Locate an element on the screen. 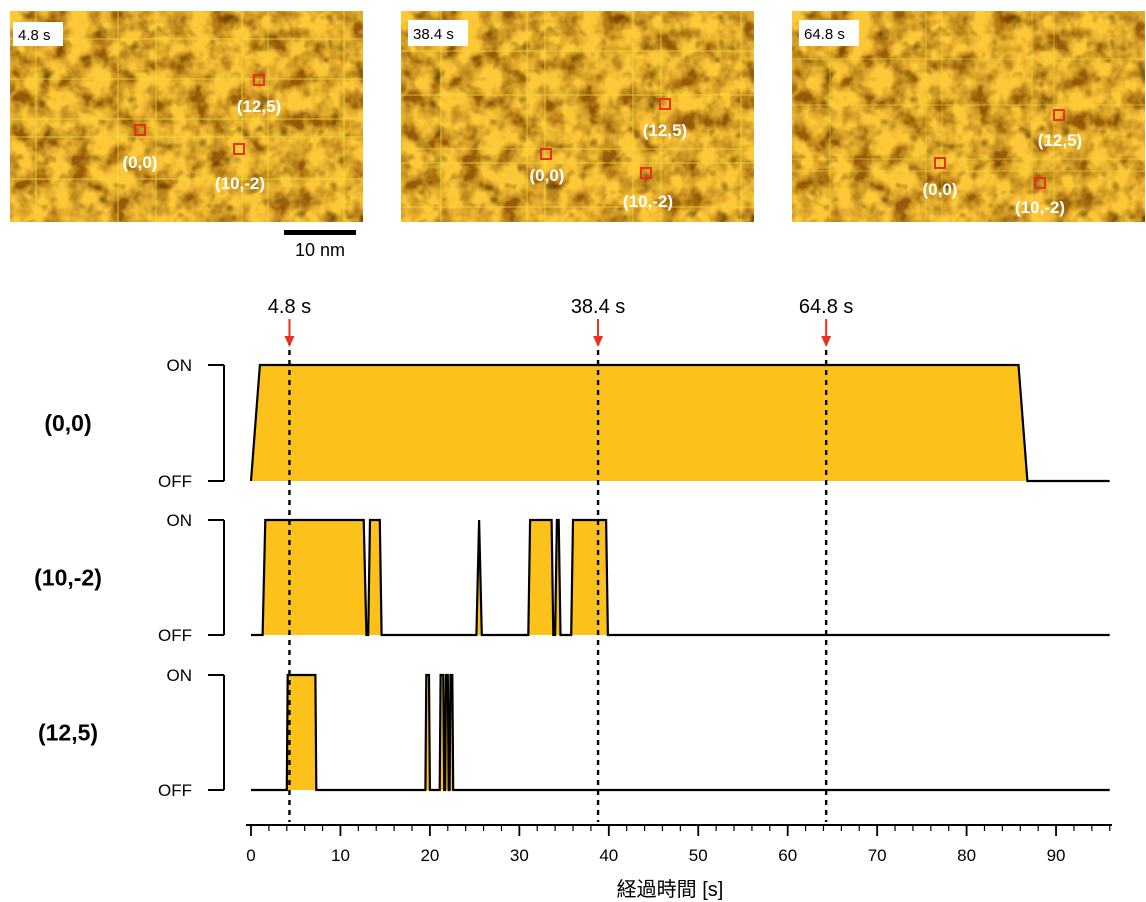 The width and height of the screenshot is (1146, 902). time-marker-label-38.4 s: 38.4 s is located at coordinates (598, 307).